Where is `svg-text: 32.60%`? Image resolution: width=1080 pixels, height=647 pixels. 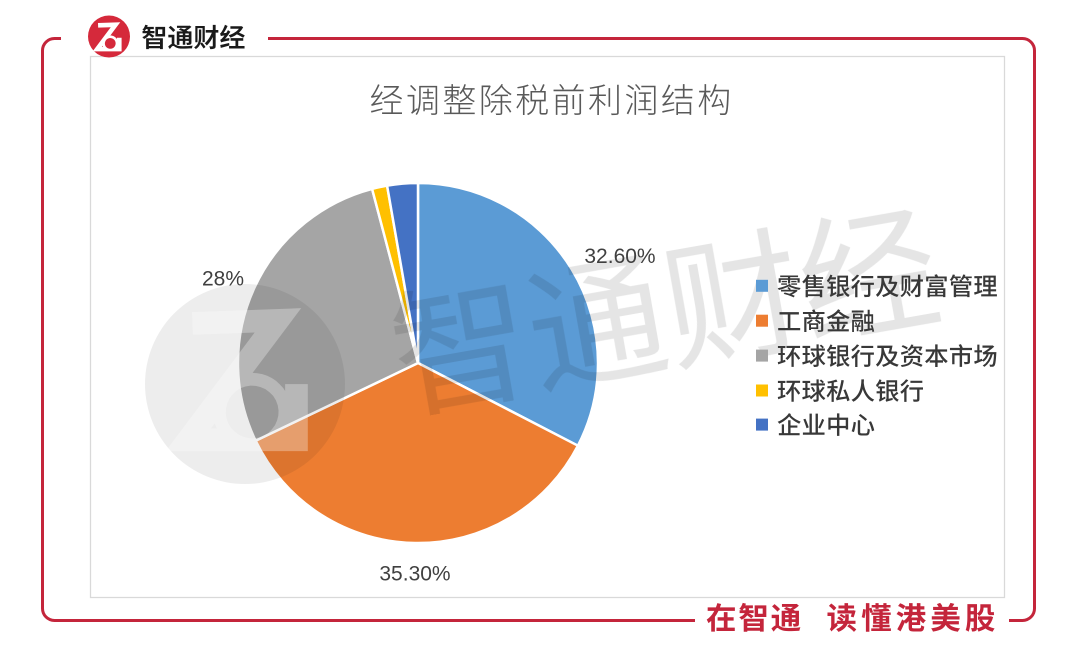 svg-text: 32.60% is located at coordinates (619, 256).